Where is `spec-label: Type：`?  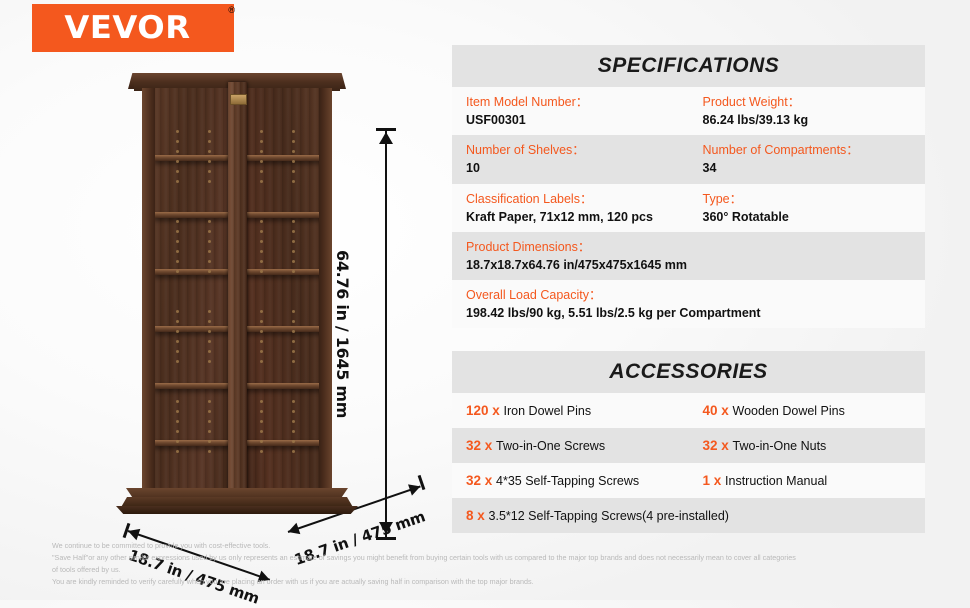 spec-label: Type： is located at coordinates (722, 198).